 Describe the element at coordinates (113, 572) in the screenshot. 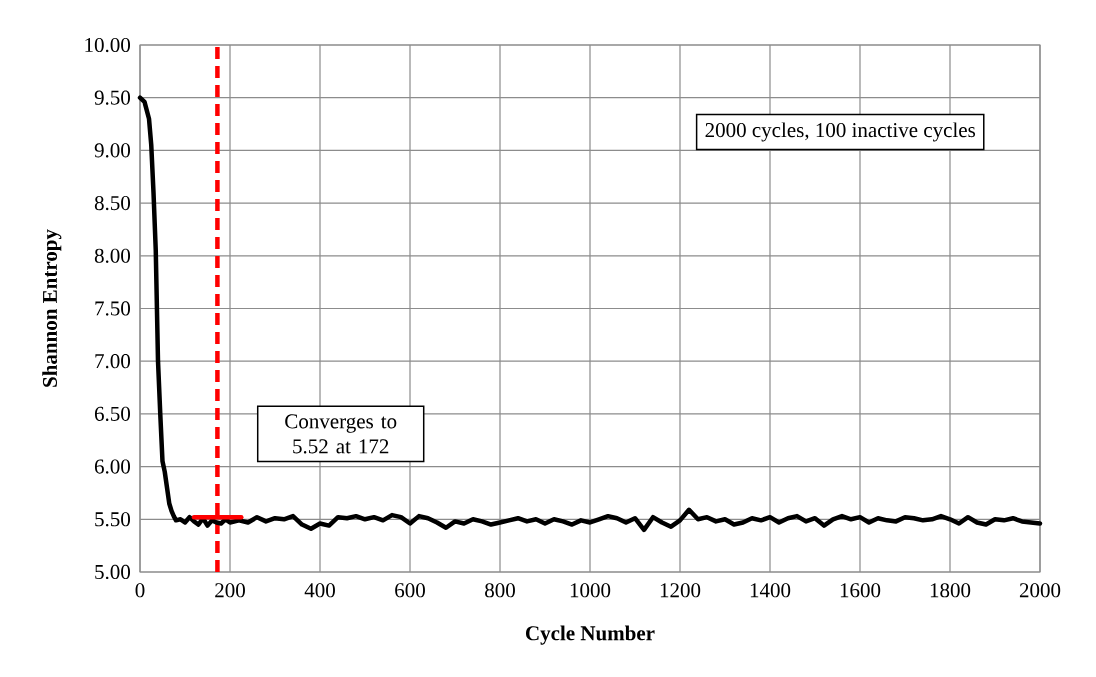

I see `y-tick-label: 5.00` at that location.